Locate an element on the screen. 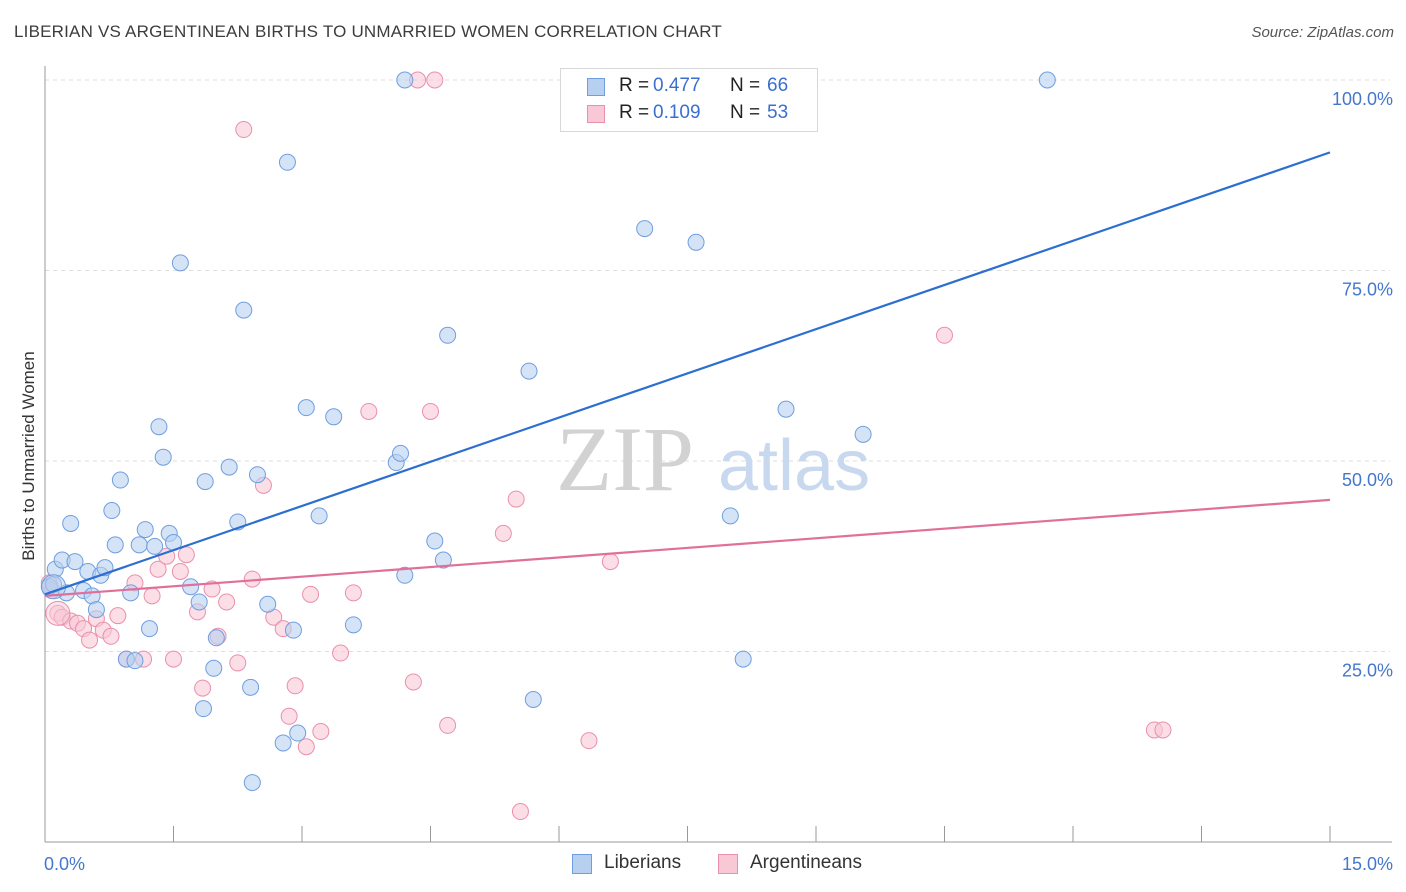 The width and height of the screenshot is (1406, 892). n-value: 53 is located at coordinates (778, 112).